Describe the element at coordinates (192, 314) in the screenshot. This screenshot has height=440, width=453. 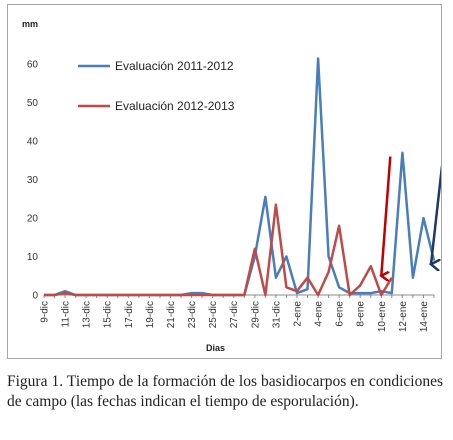
I see `x-tick-label: 23-dic` at that location.